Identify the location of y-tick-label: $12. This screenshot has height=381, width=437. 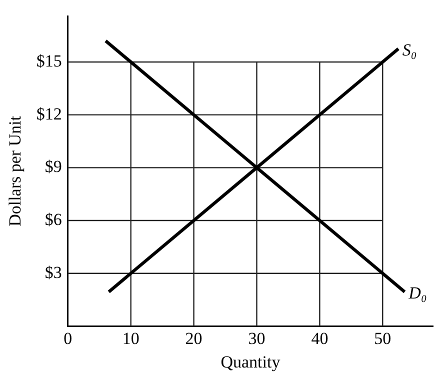
(49, 114).